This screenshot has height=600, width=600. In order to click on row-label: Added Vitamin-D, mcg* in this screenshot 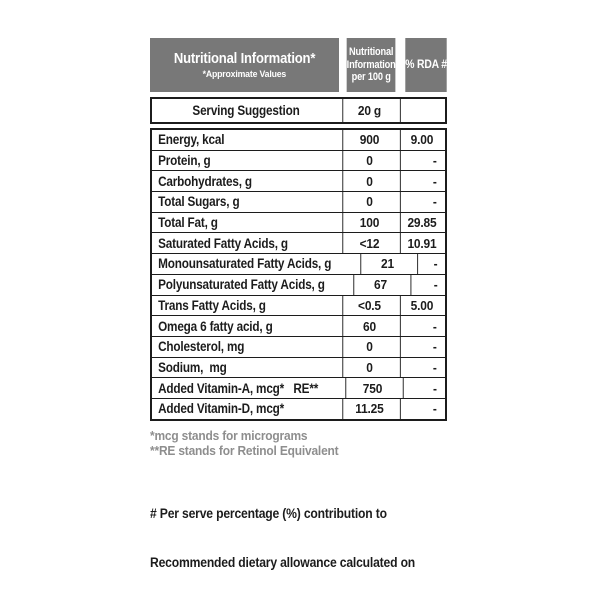, I will do `click(221, 409)`.